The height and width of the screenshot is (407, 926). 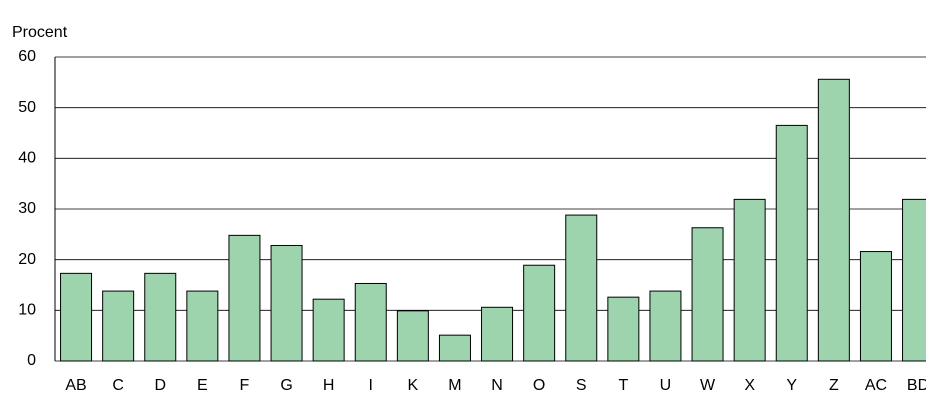 What do you see at coordinates (40, 32) in the screenshot?
I see `y-axis-label: Procent` at bounding box center [40, 32].